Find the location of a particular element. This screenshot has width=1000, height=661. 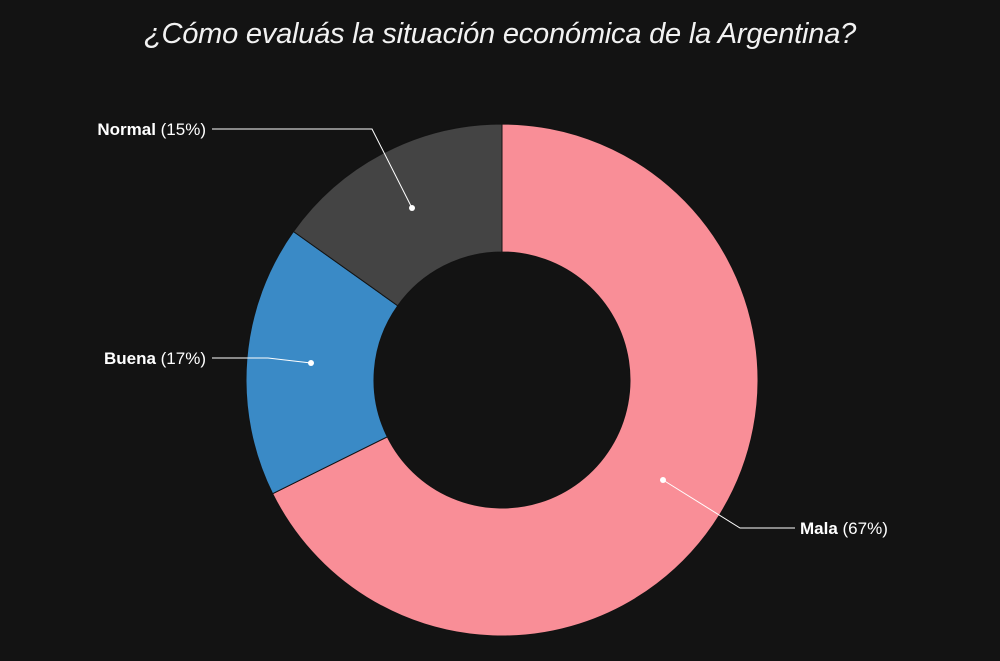

slice-label-name: Normal is located at coordinates (126, 129).